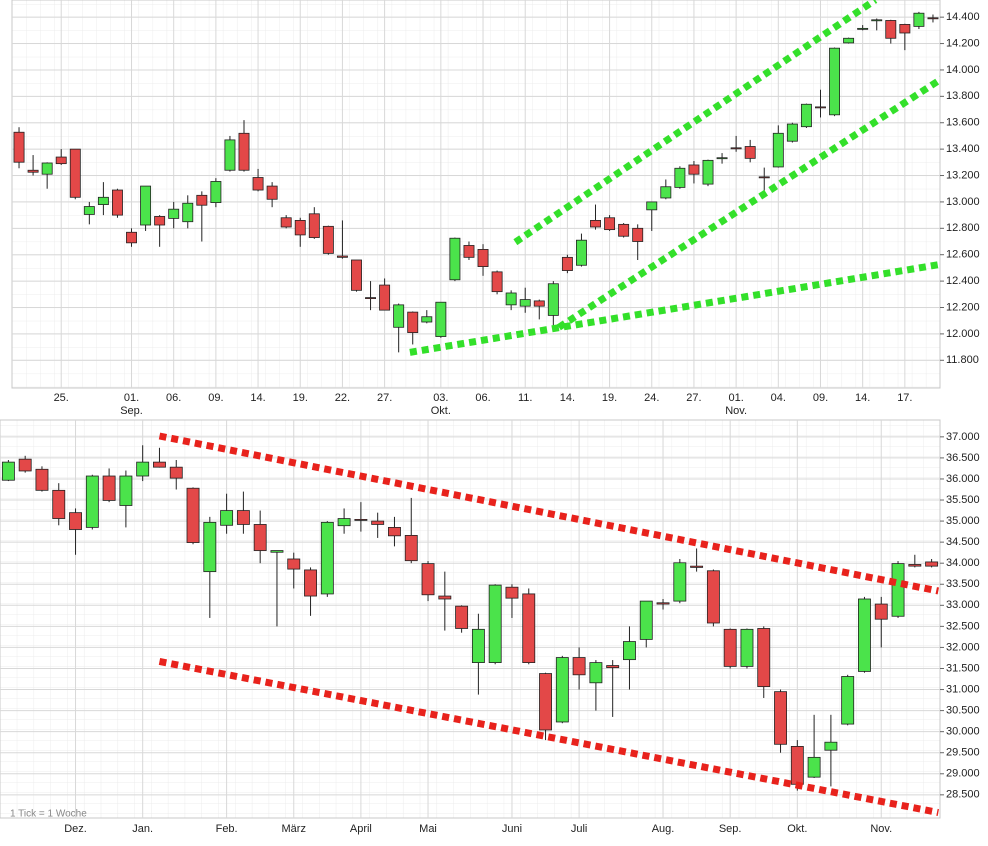  What do you see at coordinates (963, 563) in the screenshot?
I see `y-tick-label: 34.000` at bounding box center [963, 563].